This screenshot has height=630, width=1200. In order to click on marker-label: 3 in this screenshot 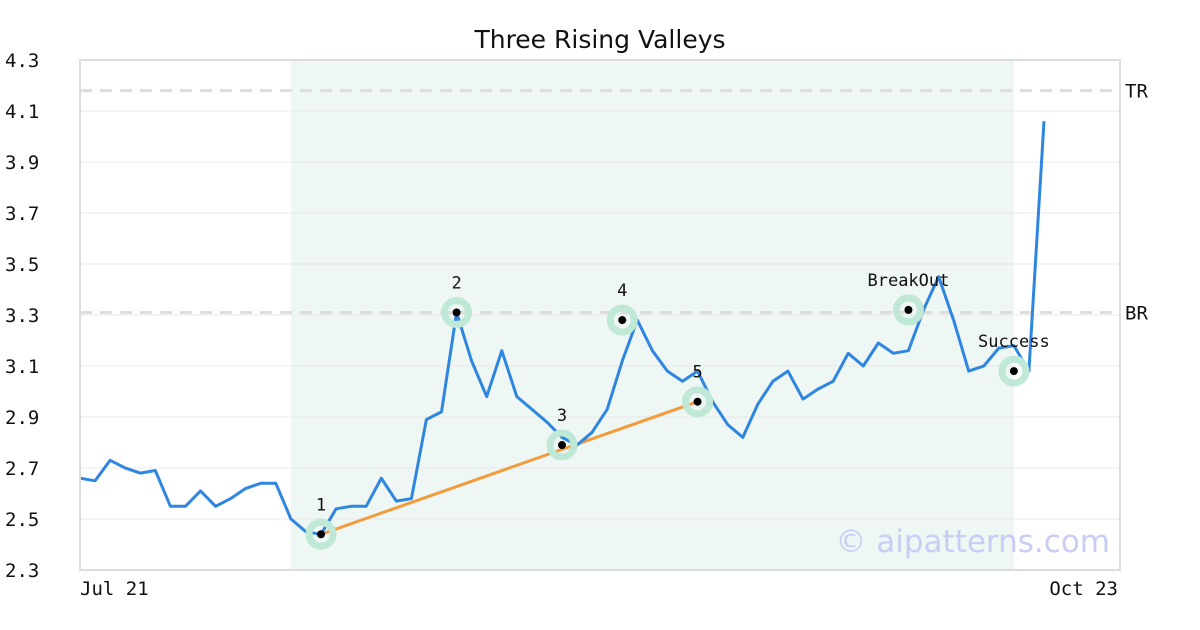, I will do `click(562, 416)`.